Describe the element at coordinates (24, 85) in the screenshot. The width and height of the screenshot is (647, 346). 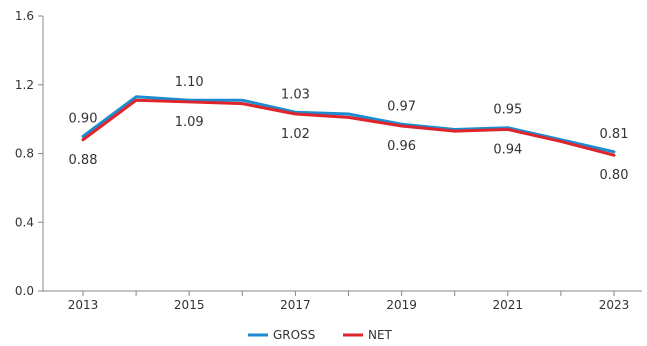
I see `y-tick-label: 1.2` at that location.